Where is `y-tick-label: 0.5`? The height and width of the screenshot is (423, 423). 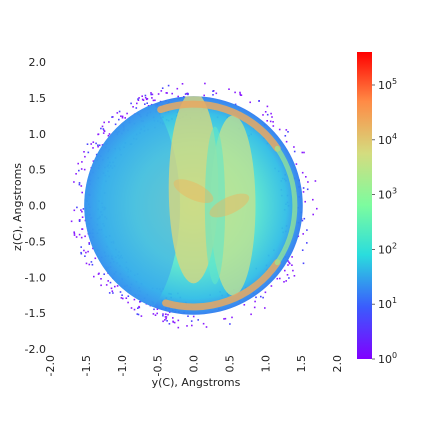
y-tick-label: 0.5 is located at coordinates (38, 170).